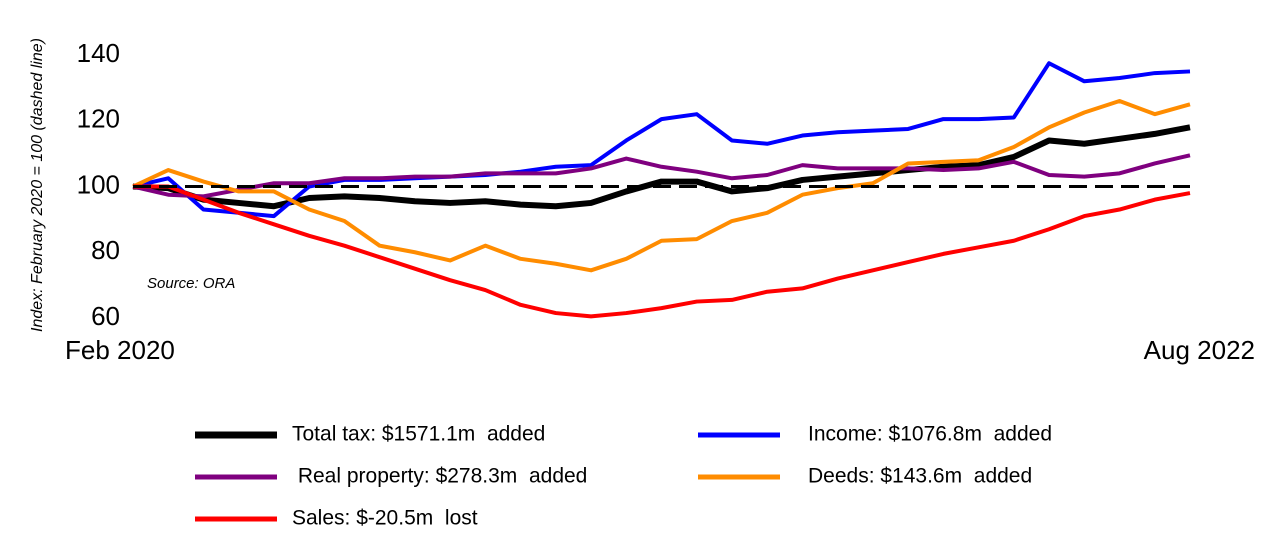  What do you see at coordinates (98, 184) in the screenshot?
I see `y-tick-label: 100` at bounding box center [98, 184].